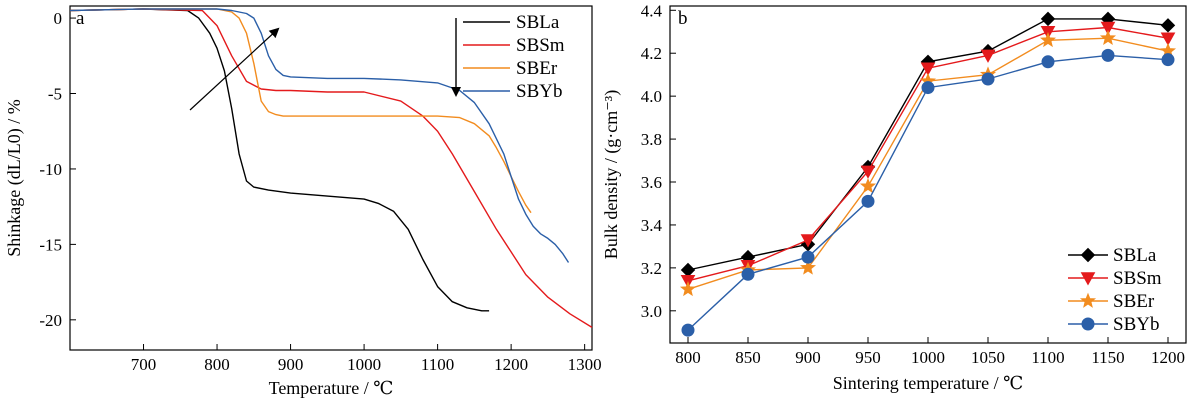  What do you see at coordinates (1088, 279) in the screenshot?
I see `legend-marker-sbsm` at bounding box center [1088, 279].